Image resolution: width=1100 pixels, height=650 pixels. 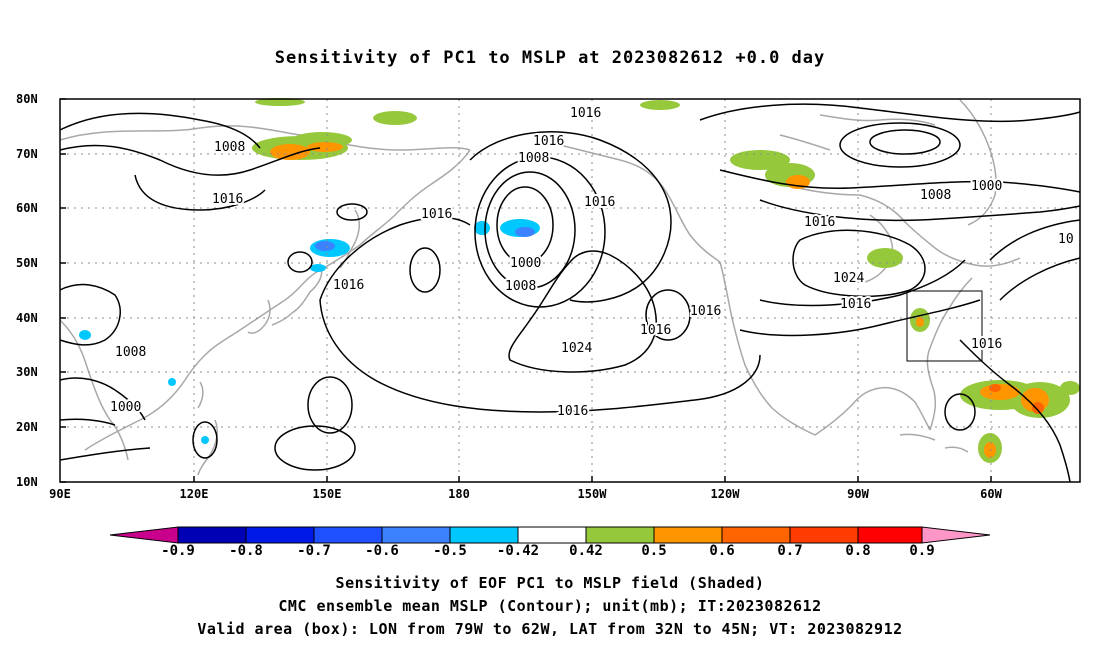 What do you see at coordinates (27, 318) in the screenshot?
I see `lat-label: 40N` at bounding box center [27, 318].